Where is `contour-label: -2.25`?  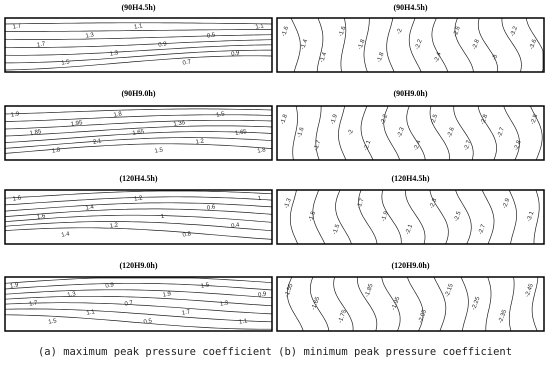 contour-label: -2.25 is located at coordinates (476, 304).